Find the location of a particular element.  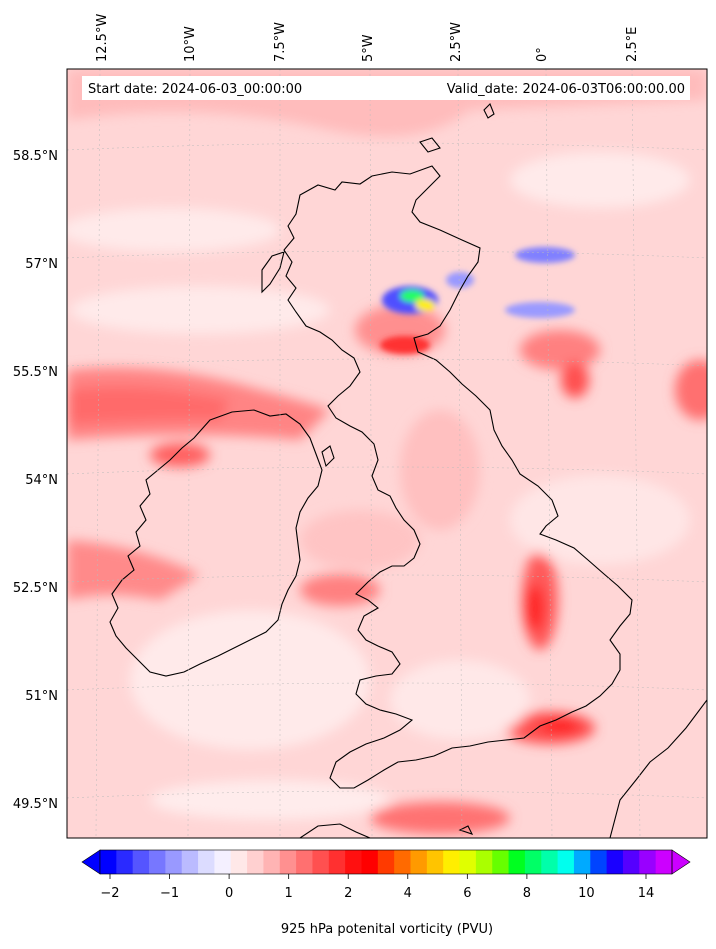

colorbar-tick-label: 1 is located at coordinates (289, 893).